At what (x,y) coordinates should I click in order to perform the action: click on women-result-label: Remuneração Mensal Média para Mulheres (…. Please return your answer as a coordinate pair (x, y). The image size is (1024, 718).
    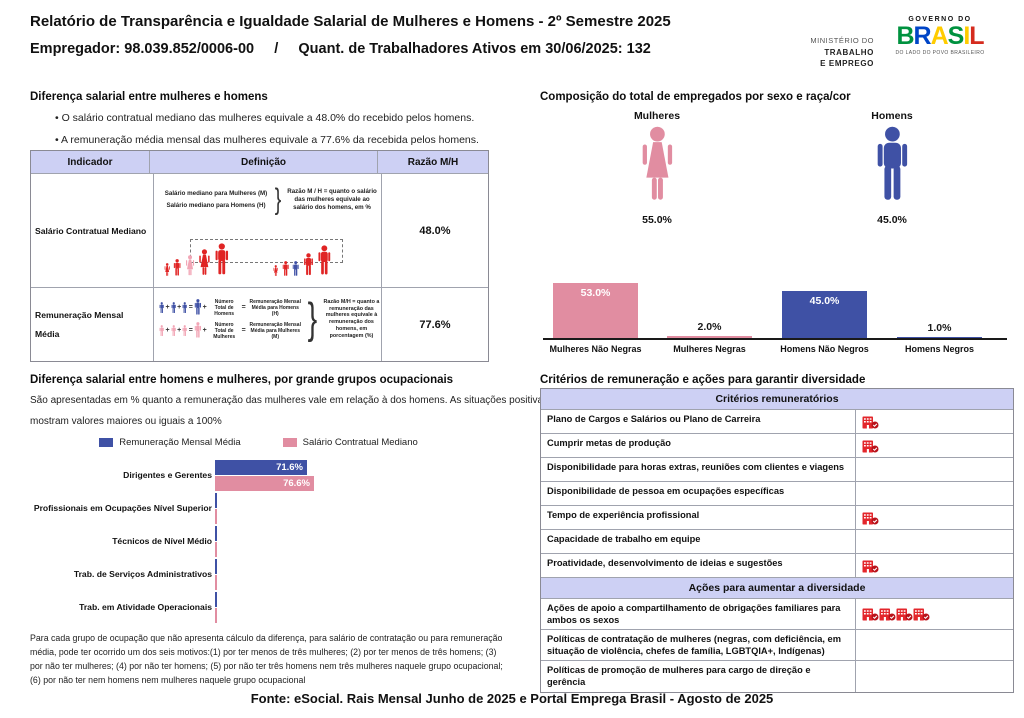
    Looking at the image, I should click on (275, 330).